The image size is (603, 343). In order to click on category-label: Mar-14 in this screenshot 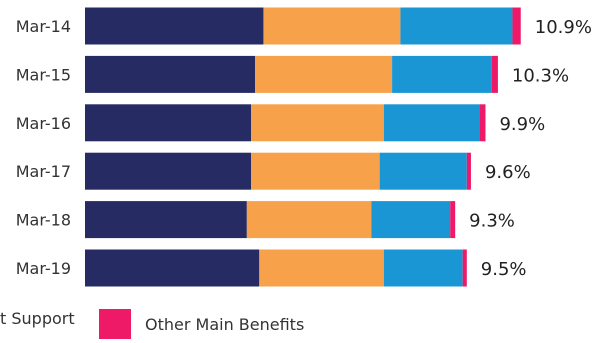, I will do `click(43, 26)`.